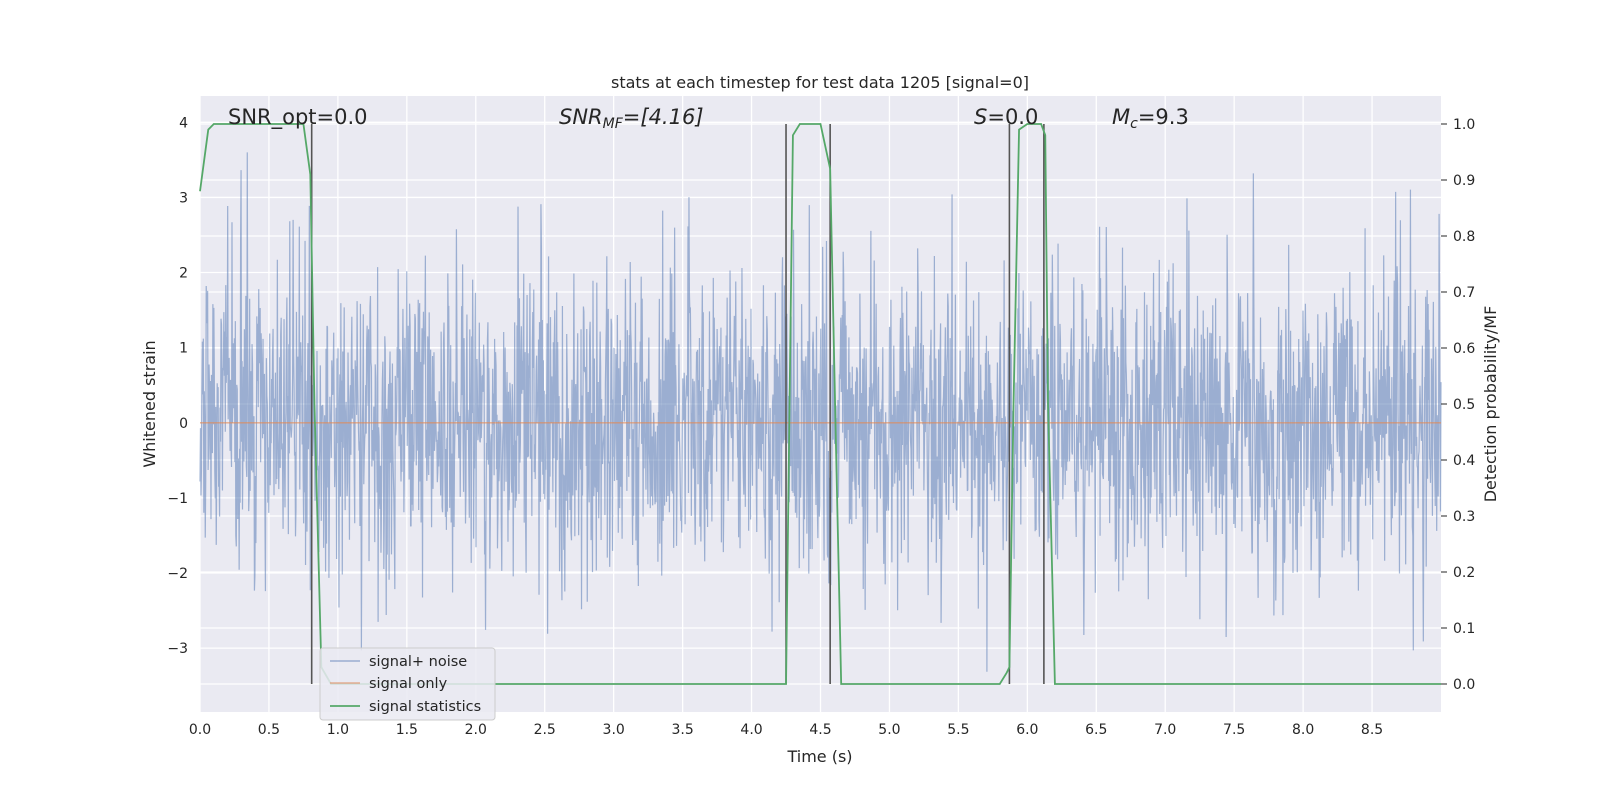 This screenshot has width=1600, height=800. I want to click on x-tick-label: 1.0, so click(338, 730).